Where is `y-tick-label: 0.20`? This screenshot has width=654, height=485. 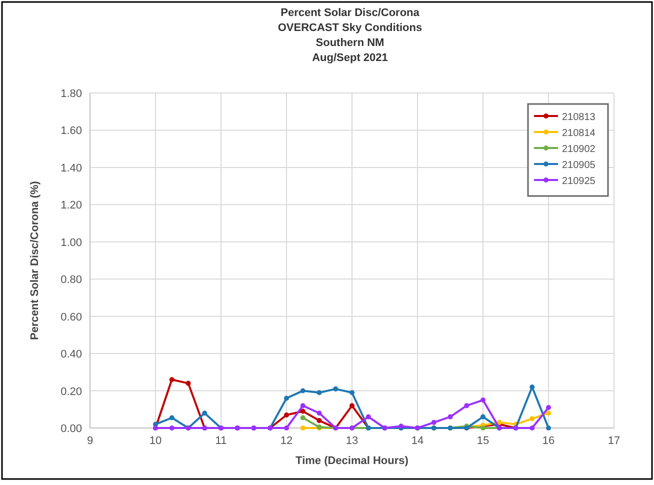 y-tick-label: 0.20 is located at coordinates (71, 392).